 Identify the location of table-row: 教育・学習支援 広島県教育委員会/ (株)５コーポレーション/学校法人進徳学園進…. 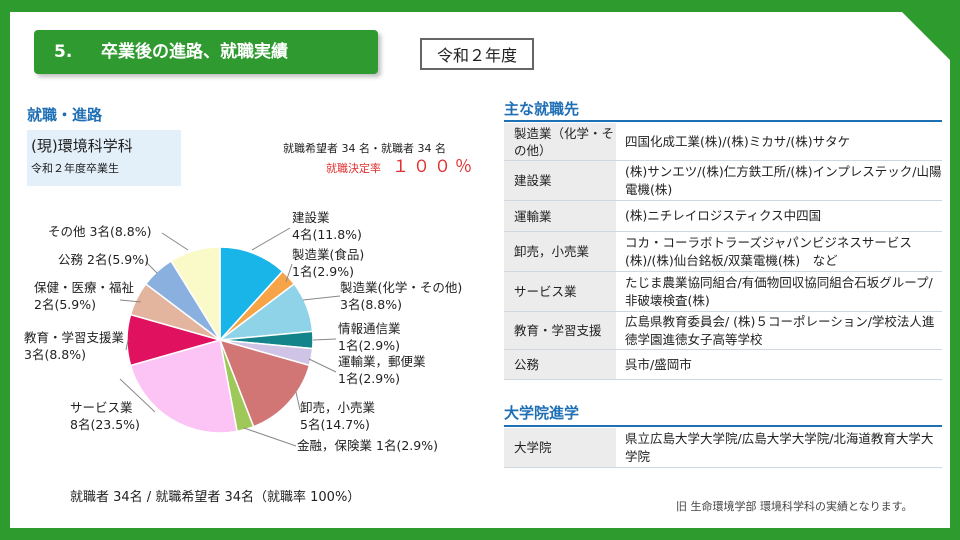
(723, 331).